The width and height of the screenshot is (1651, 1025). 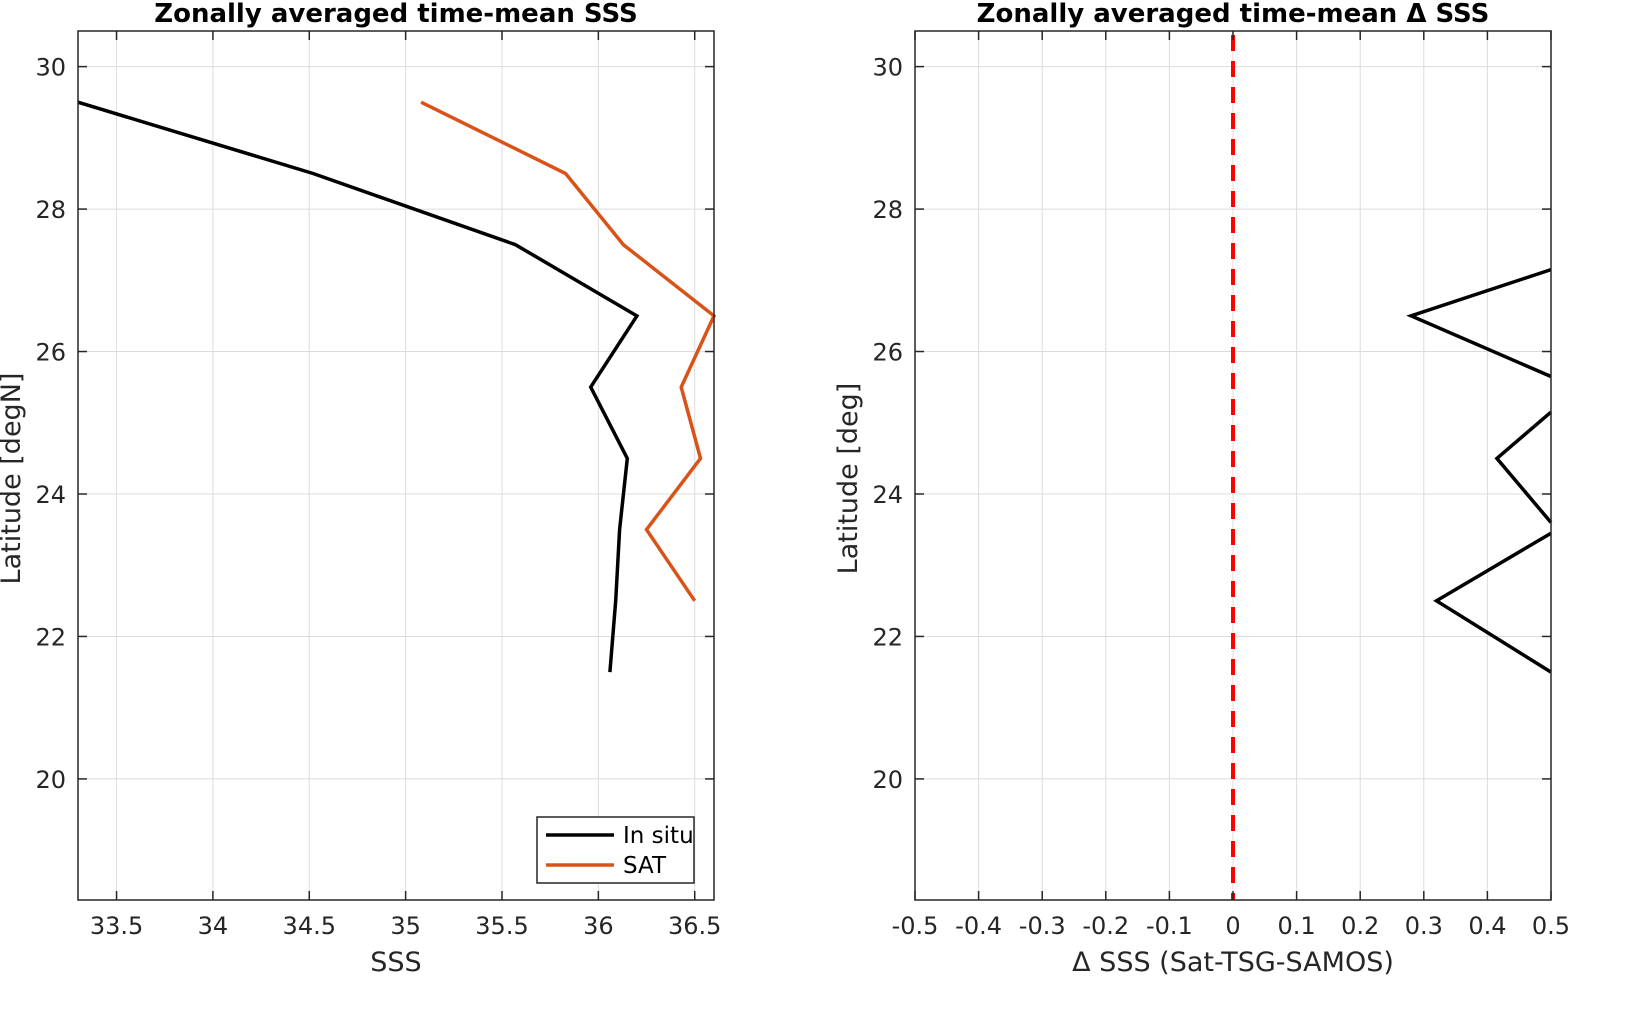 I want to click on sss-legend: In situ SAT, so click(x=615, y=850).